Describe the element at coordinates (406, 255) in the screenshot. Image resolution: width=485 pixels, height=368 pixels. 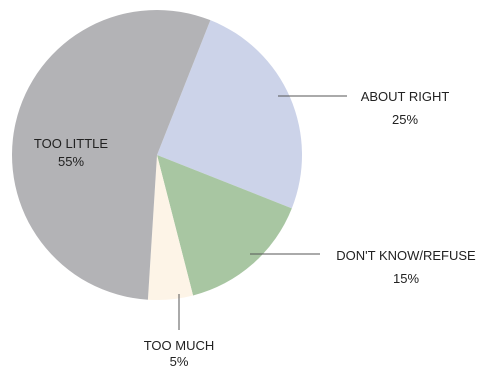
I see `slice-label-dont-know-refuse: DON'T KNOW/REFUSE` at that location.